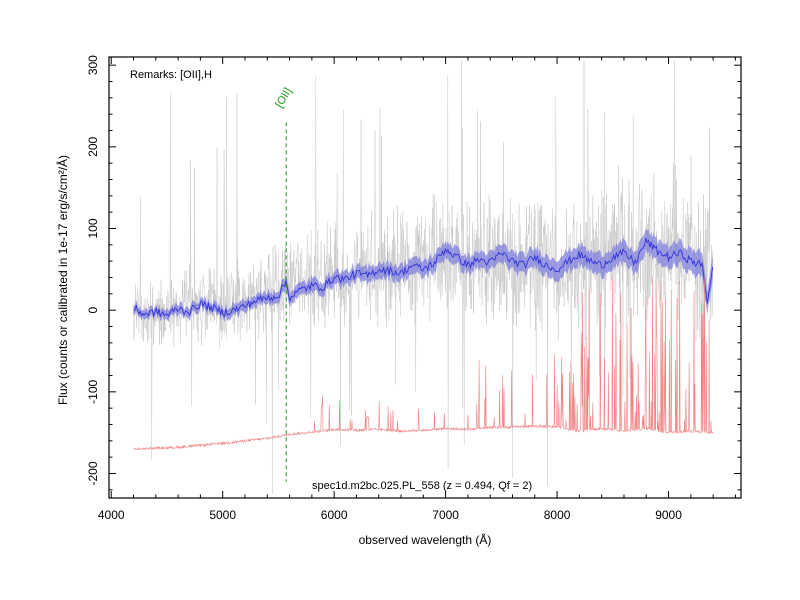  I want to click on y-tick-label: -100, so click(93, 392).